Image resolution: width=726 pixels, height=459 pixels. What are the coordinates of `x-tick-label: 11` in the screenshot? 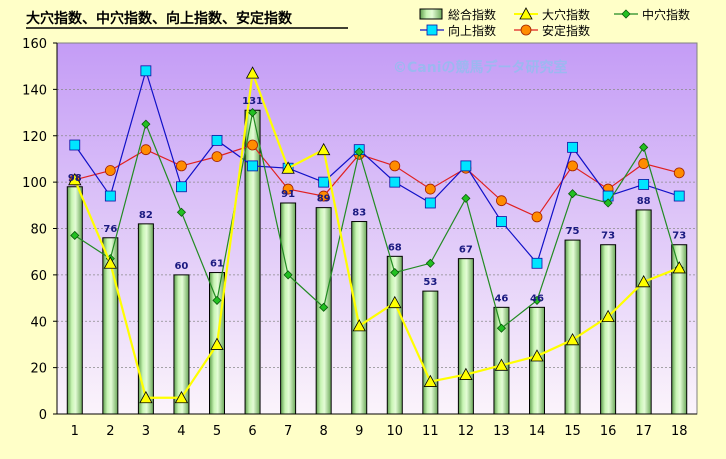 It's located at (430, 431).